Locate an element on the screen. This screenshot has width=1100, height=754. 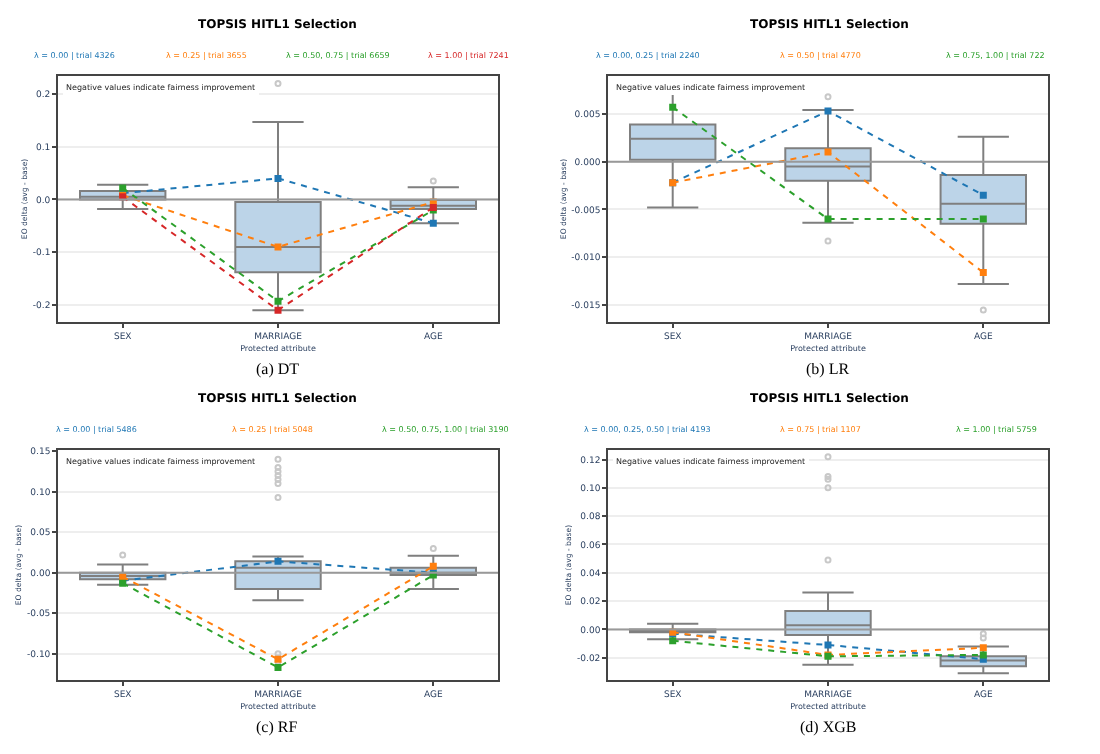
text: (a) DT is located at coordinates (278, 369).